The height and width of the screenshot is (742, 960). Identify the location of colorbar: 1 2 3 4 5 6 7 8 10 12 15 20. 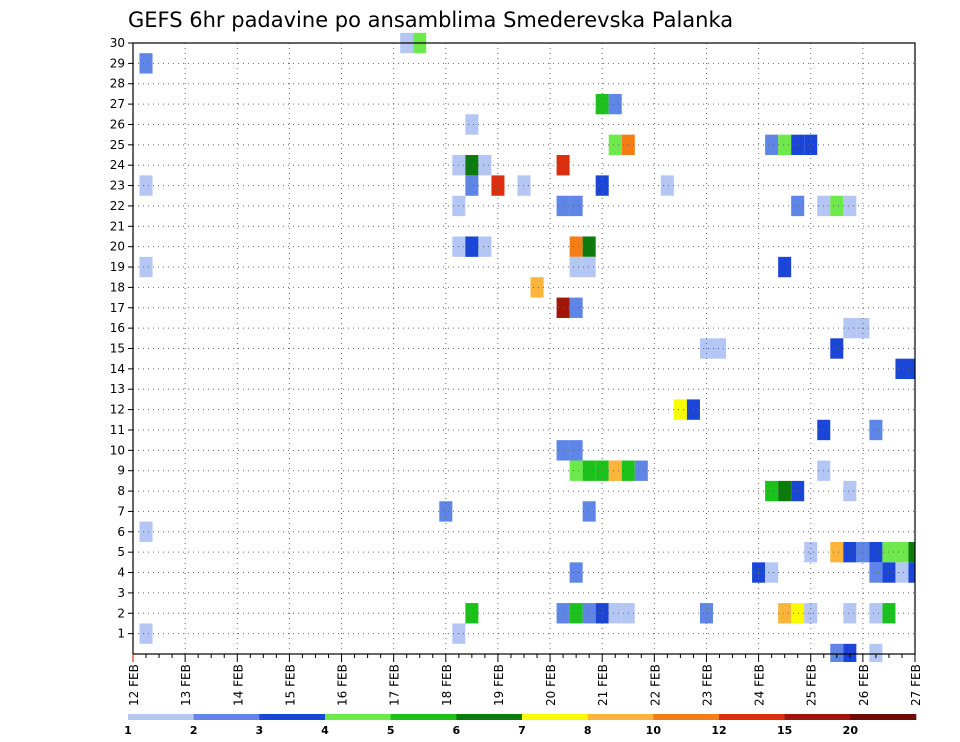
(520, 725).